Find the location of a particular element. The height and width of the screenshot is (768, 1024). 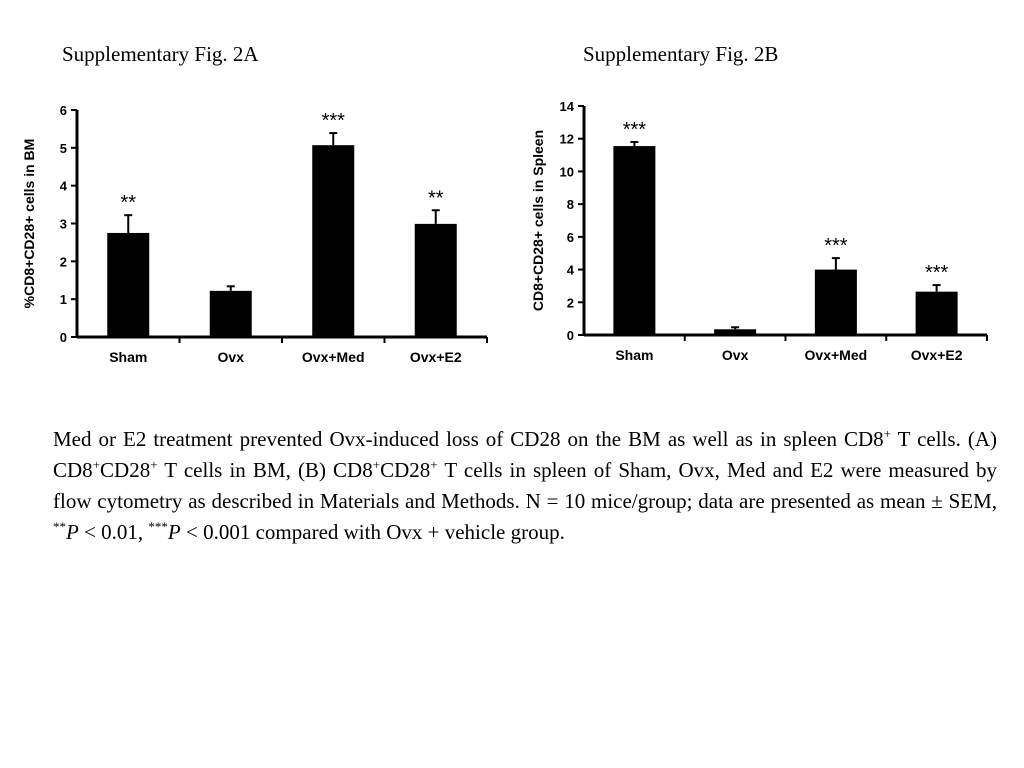

caption-sup: ** is located at coordinates (59, 526).